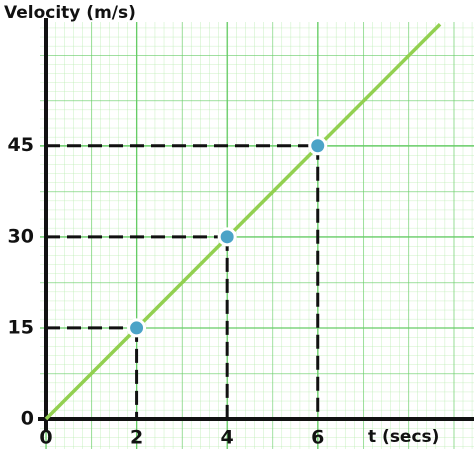 The image size is (474, 449). Describe the element at coordinates (21, 145) in the screenshot. I see `y-tick-label: 45` at that location.